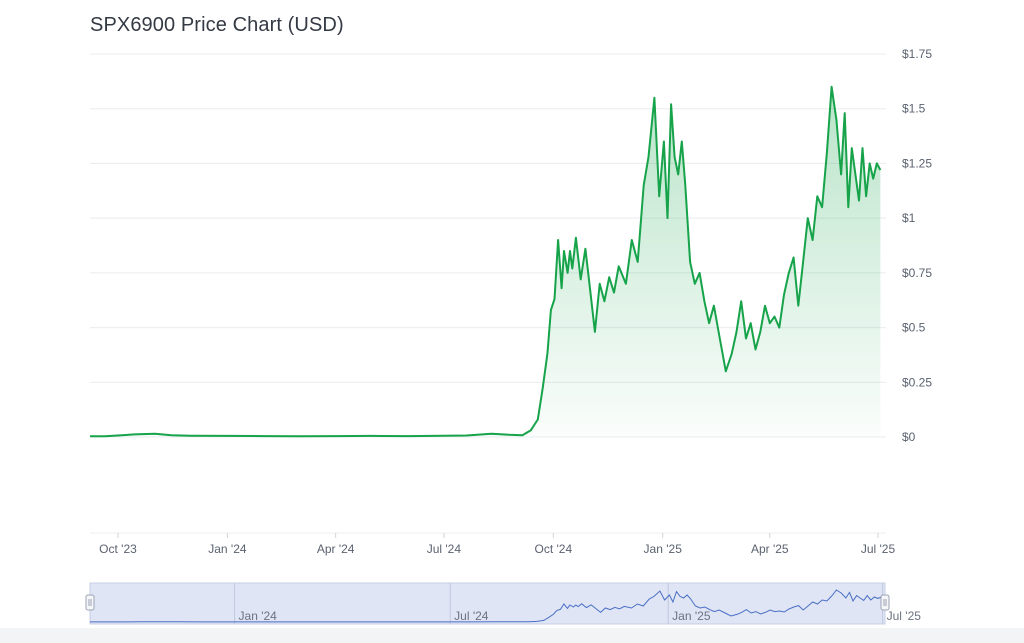 The image size is (1024, 643). Describe the element at coordinates (917, 273) in the screenshot. I see `y-tick-label: $0.75` at that location.